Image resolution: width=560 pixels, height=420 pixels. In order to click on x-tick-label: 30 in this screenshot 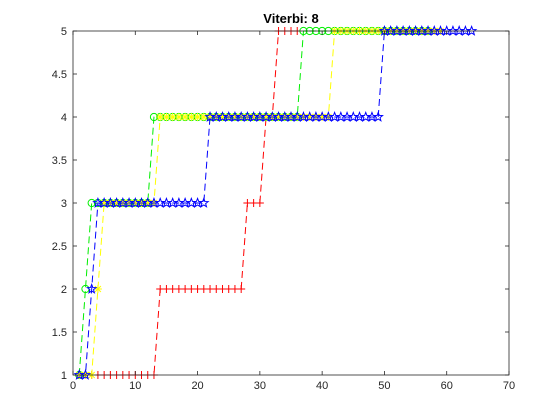, I will do `click(260, 386)`.